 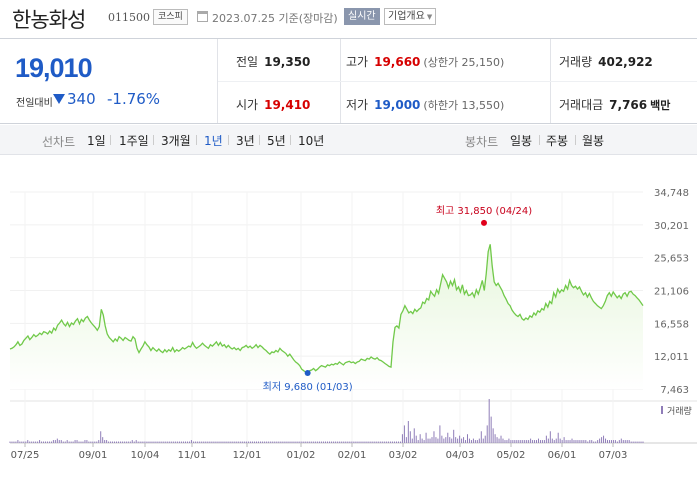 I want to click on tab-1y: 1년, so click(x=213, y=141).